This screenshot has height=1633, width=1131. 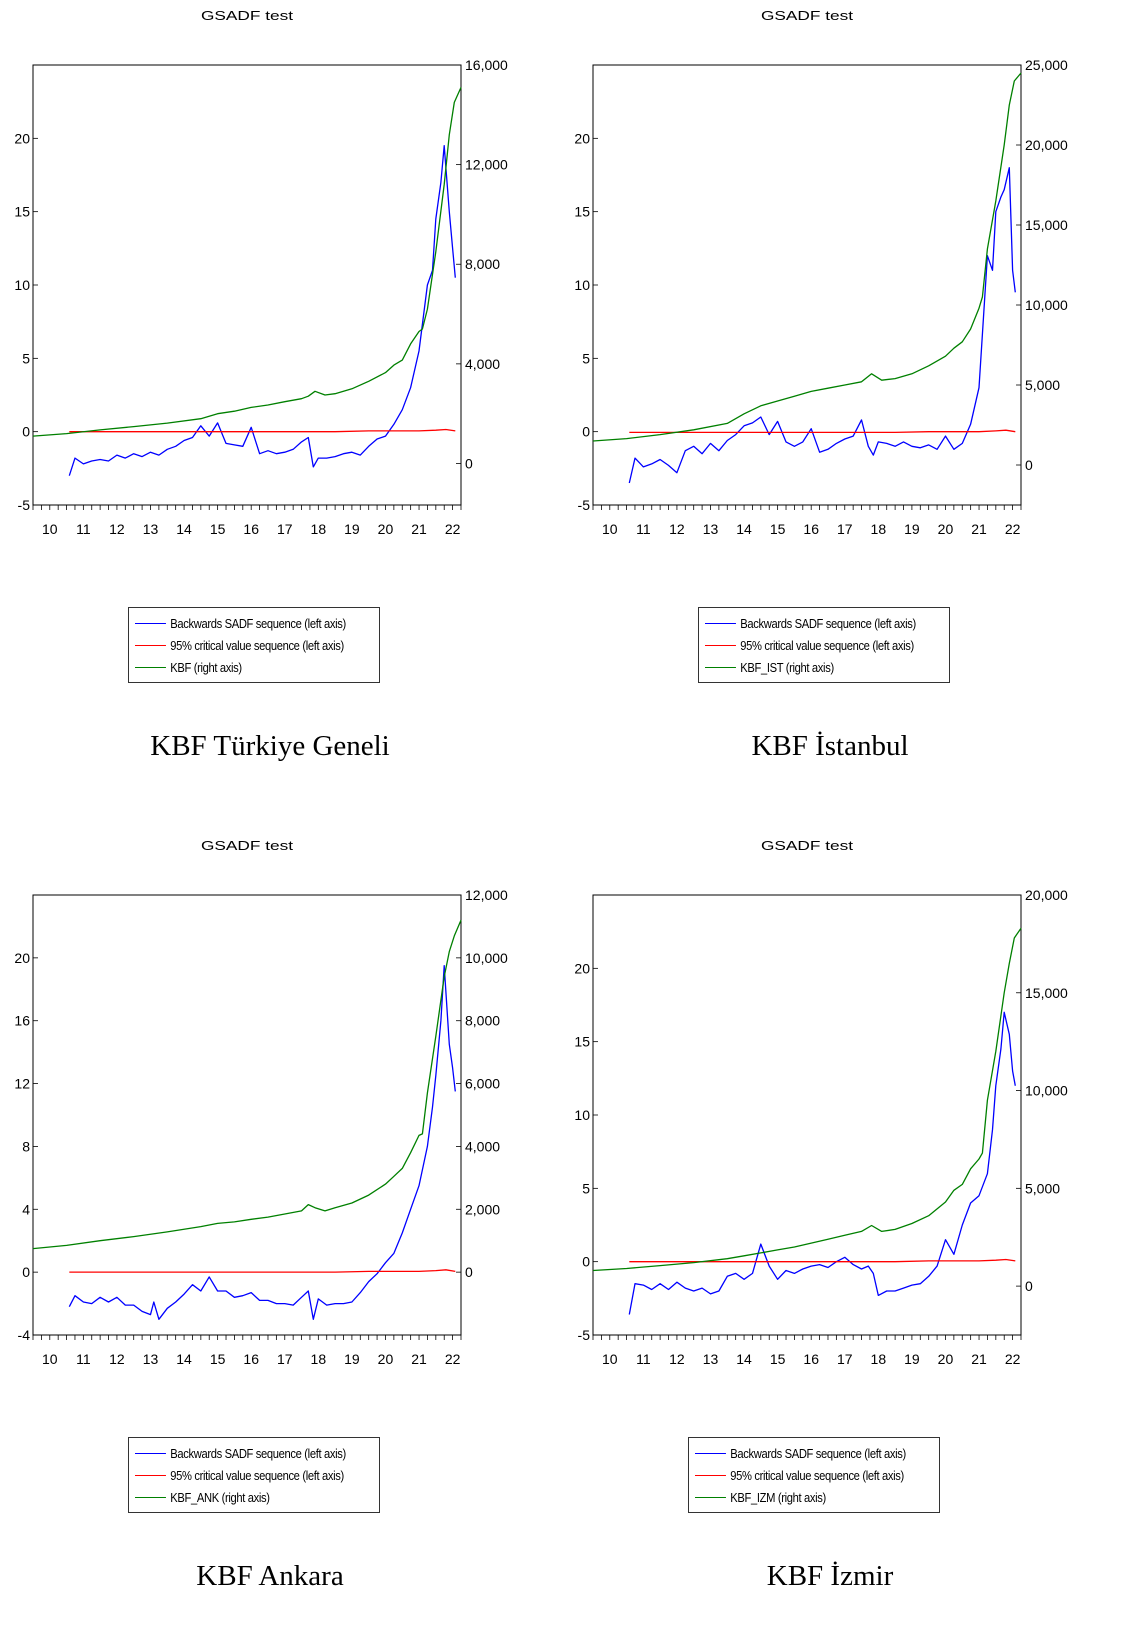 What do you see at coordinates (800, 1497) in the screenshot?
I see `legend-entry-kbf: KBF_IZM (right axis)` at bounding box center [800, 1497].